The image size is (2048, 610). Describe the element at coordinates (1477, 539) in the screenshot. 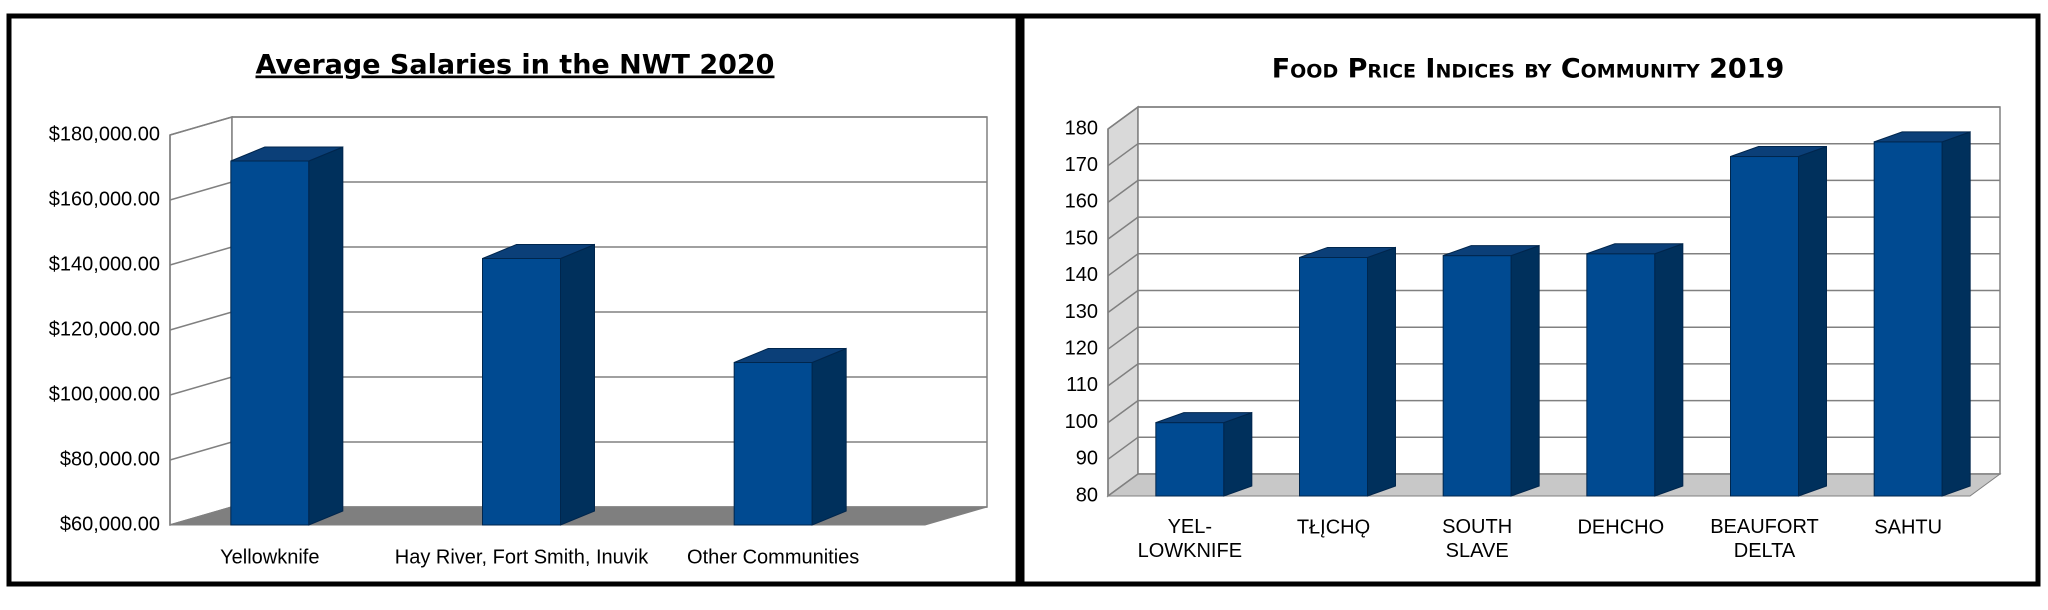

I see `x-tick-label: SOUTH SLAVE` at that location.